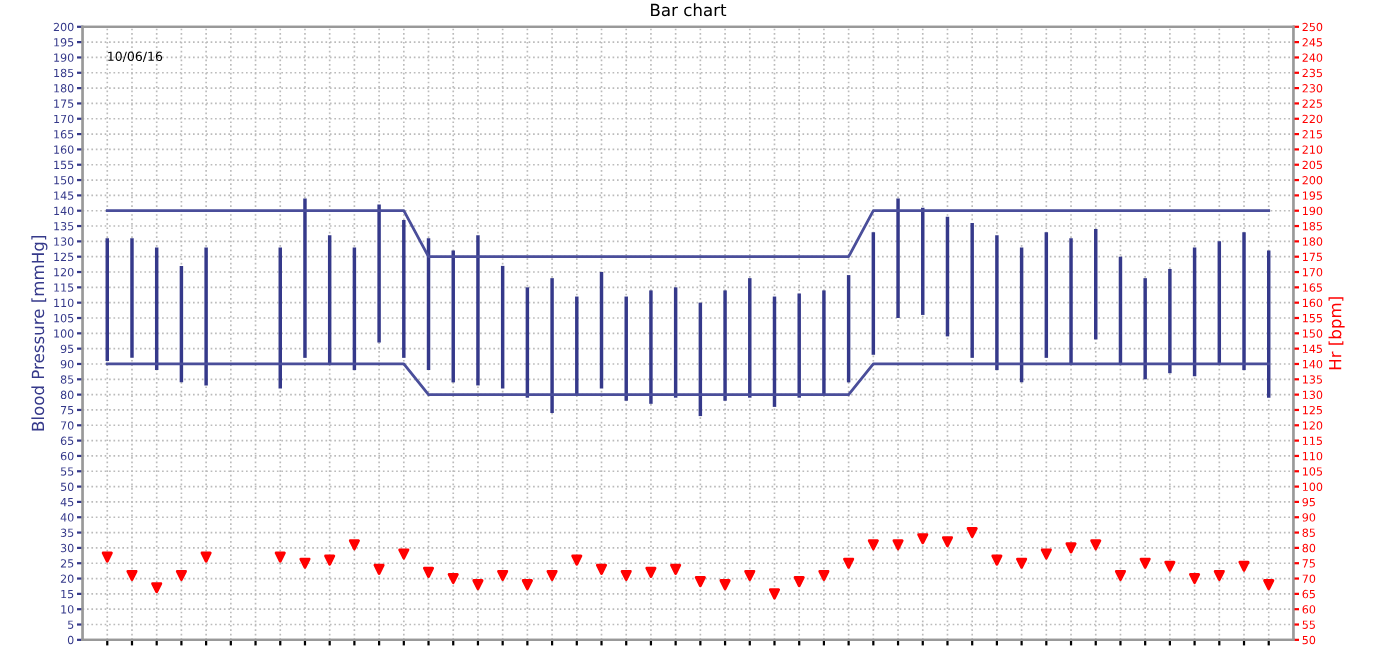  Describe the element at coordinates (689, 10) in the screenshot. I see `chart-title: Bar chart` at that location.